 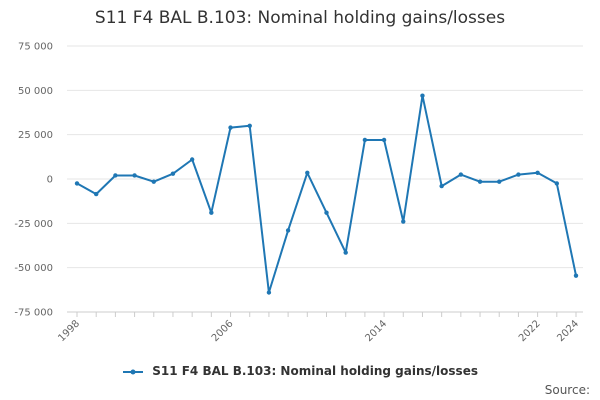 What do you see at coordinates (69, 331) in the screenshot?
I see `x-tick-label: 1998` at bounding box center [69, 331].